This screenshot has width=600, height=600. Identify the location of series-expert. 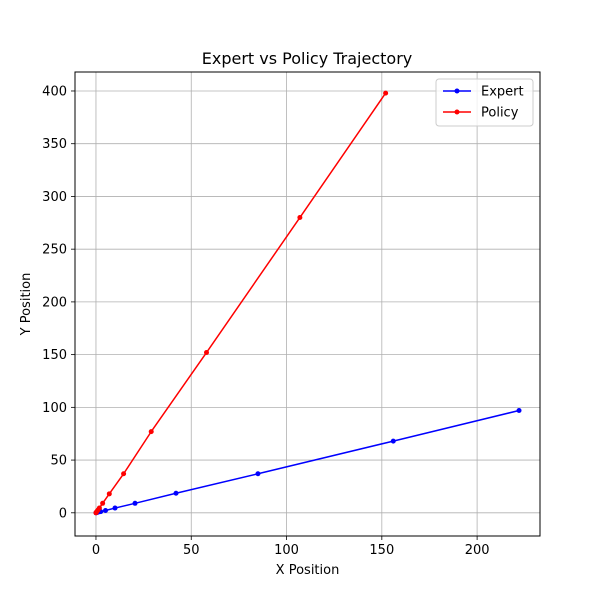
(307, 462).